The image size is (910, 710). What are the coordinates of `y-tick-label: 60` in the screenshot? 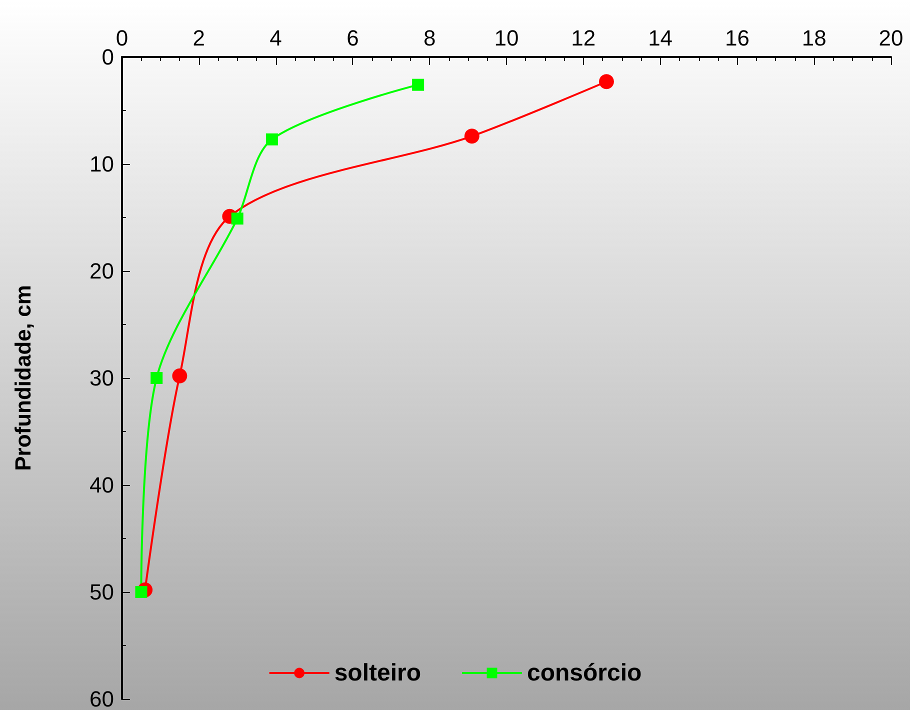 It's located at (102, 698).